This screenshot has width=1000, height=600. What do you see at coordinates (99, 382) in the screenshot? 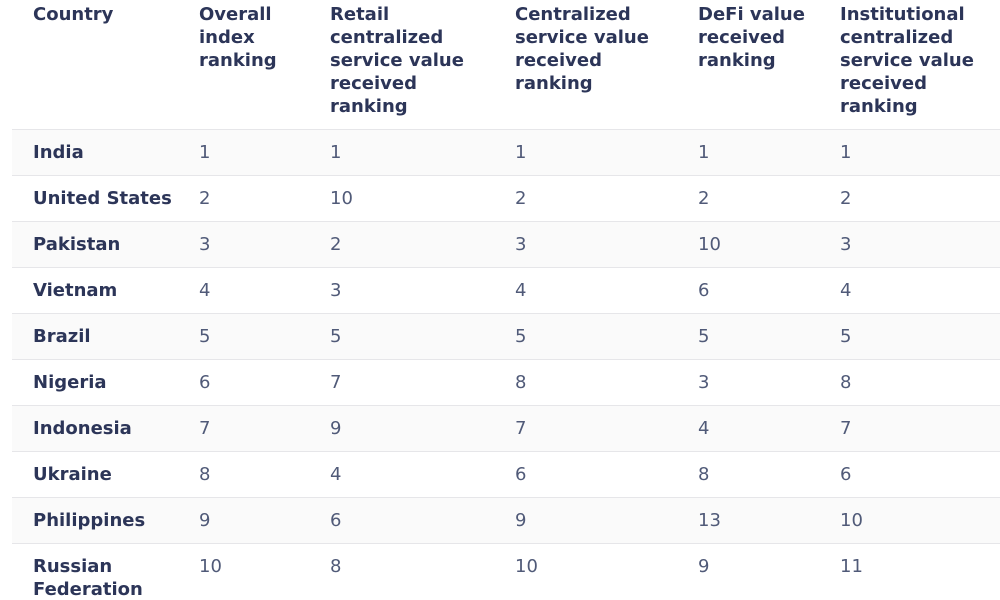
I see `country-cell: Nigeria` at bounding box center [99, 382].